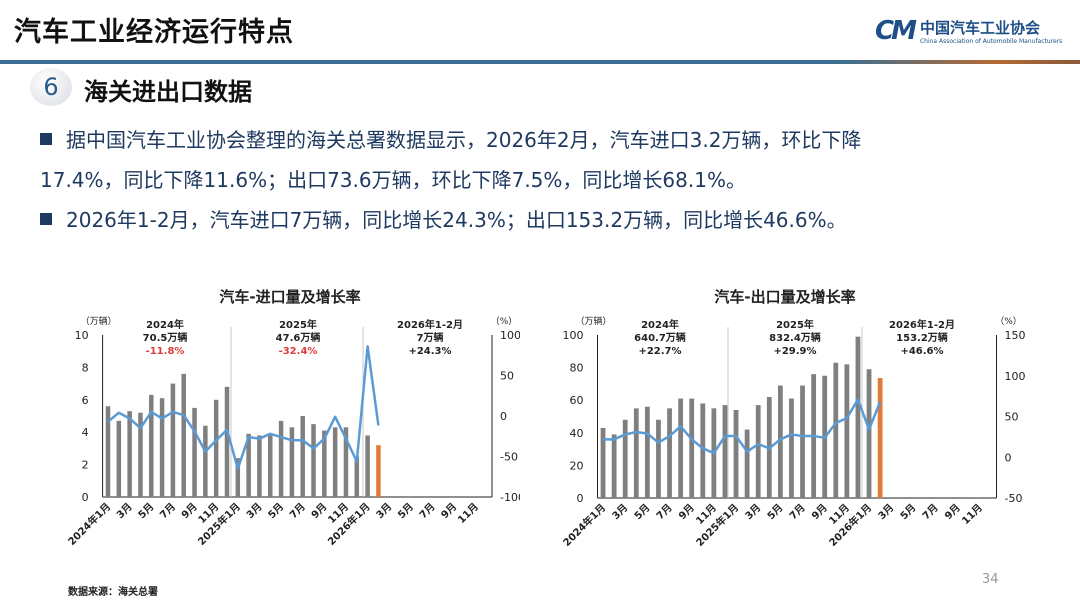  I want to click on annotation-total: 153.2万辆, so click(922, 337).